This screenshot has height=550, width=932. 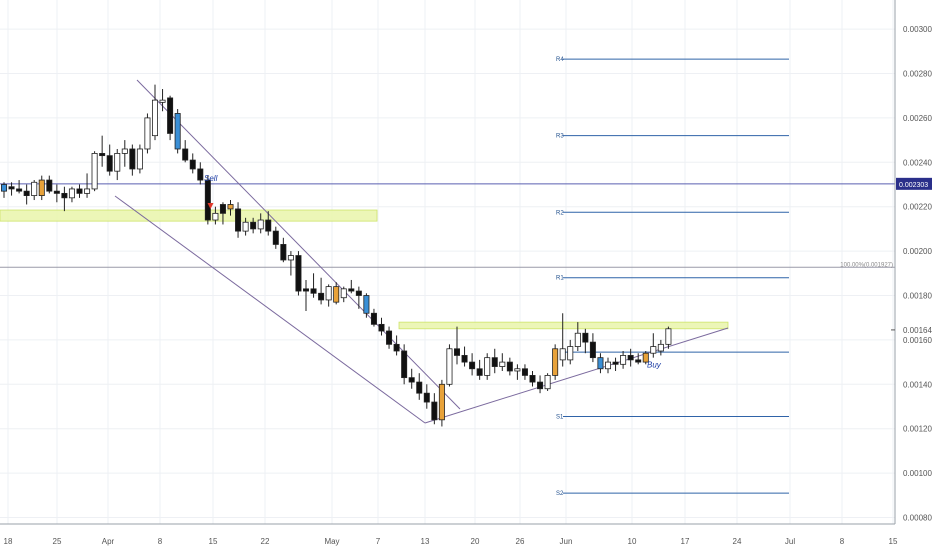 I want to click on x-tick-label: Jul, so click(x=790, y=541).